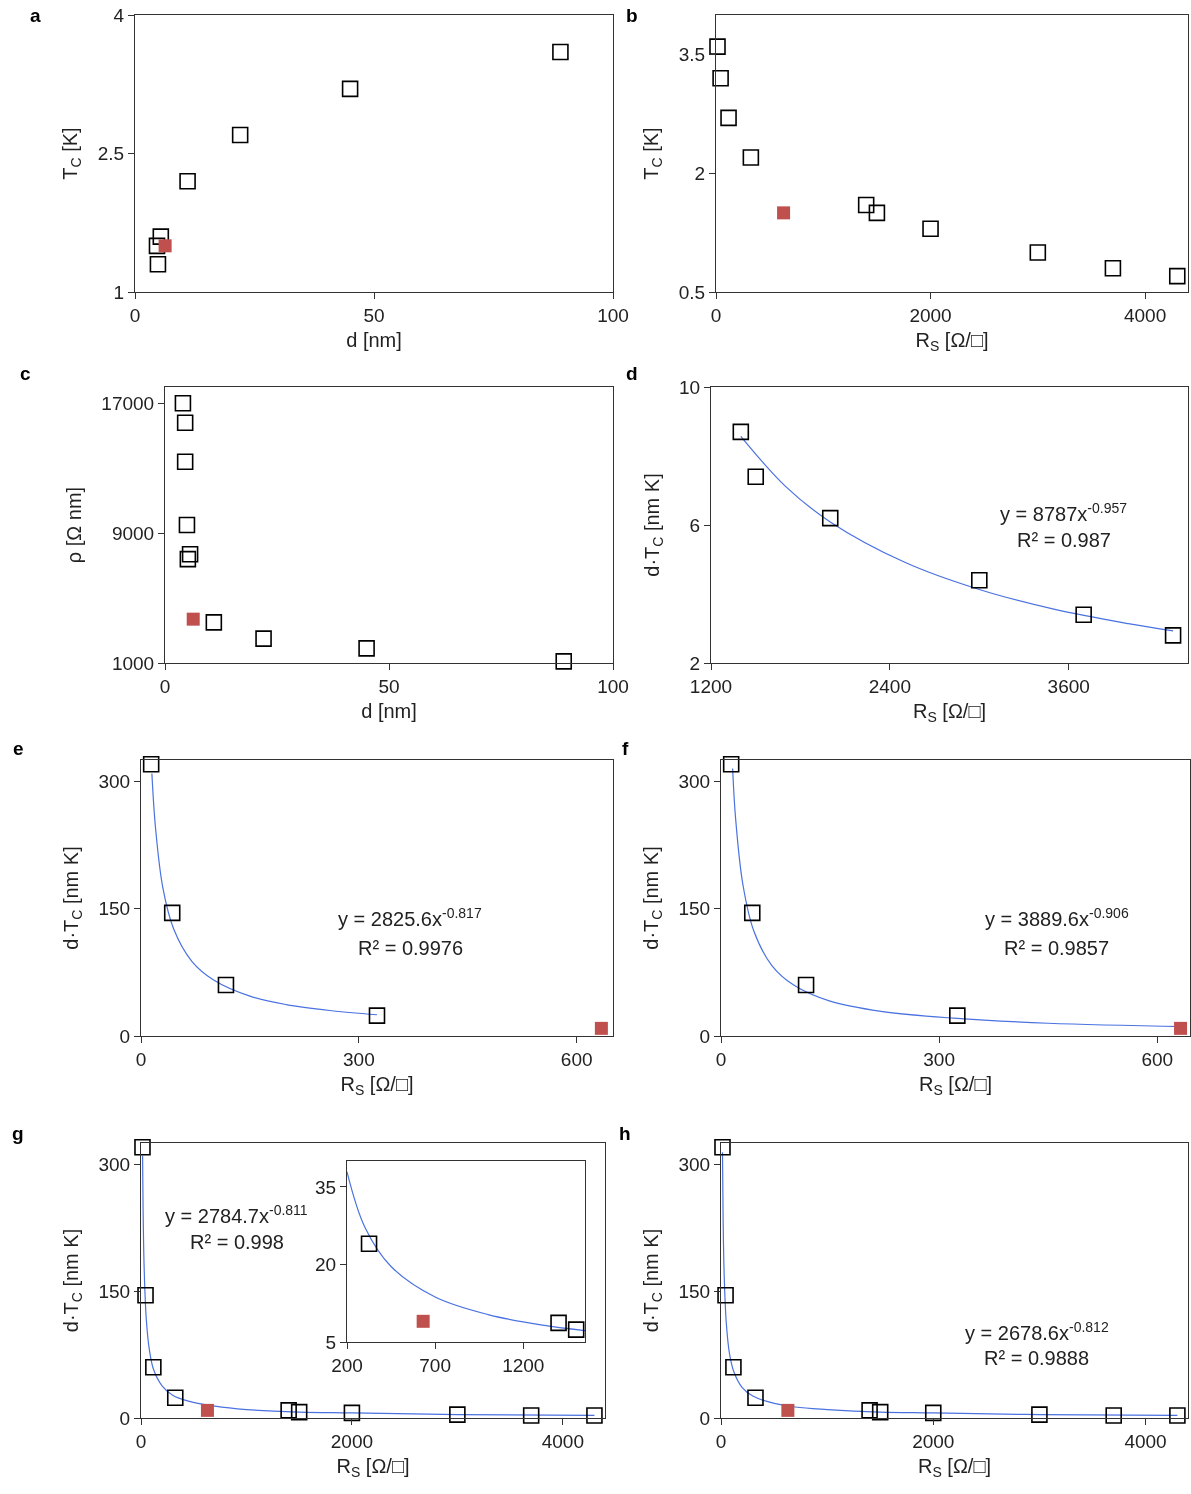  Describe the element at coordinates (73, 525) in the screenshot. I see `y-axis-title: ρ [Ω nm]` at that location.